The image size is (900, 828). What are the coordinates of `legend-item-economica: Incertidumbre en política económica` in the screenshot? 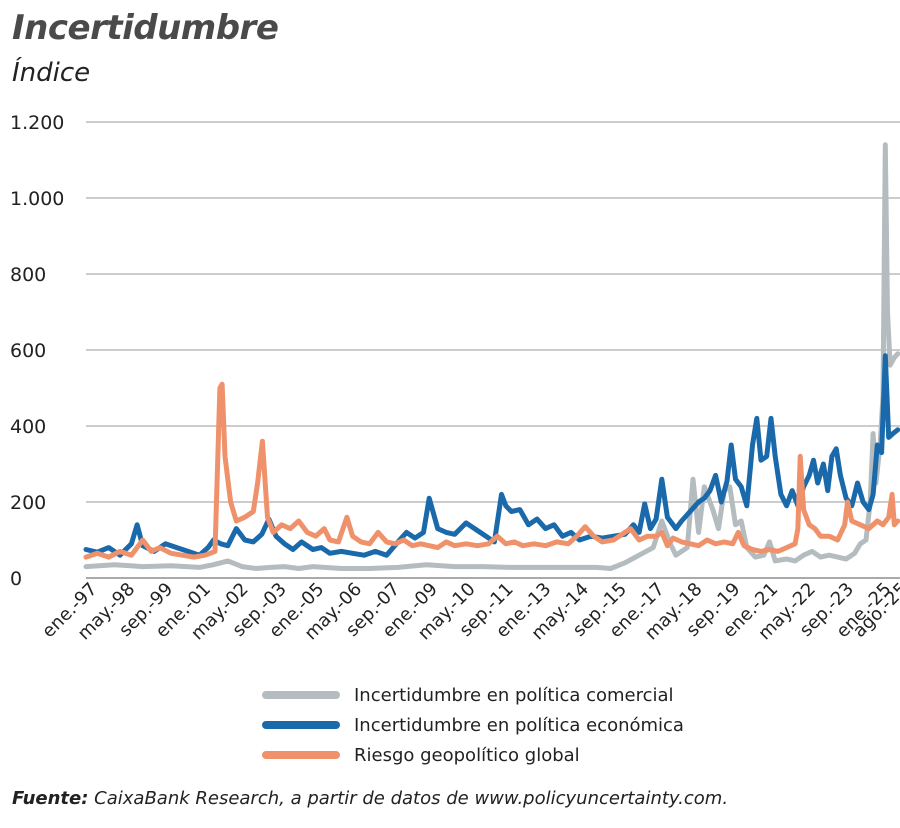 It's located at (473, 725).